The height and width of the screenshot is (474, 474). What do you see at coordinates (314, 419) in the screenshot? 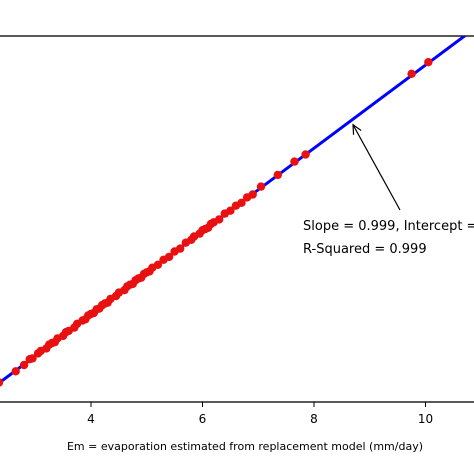
I see `x-tick-label: 8` at bounding box center [314, 419].